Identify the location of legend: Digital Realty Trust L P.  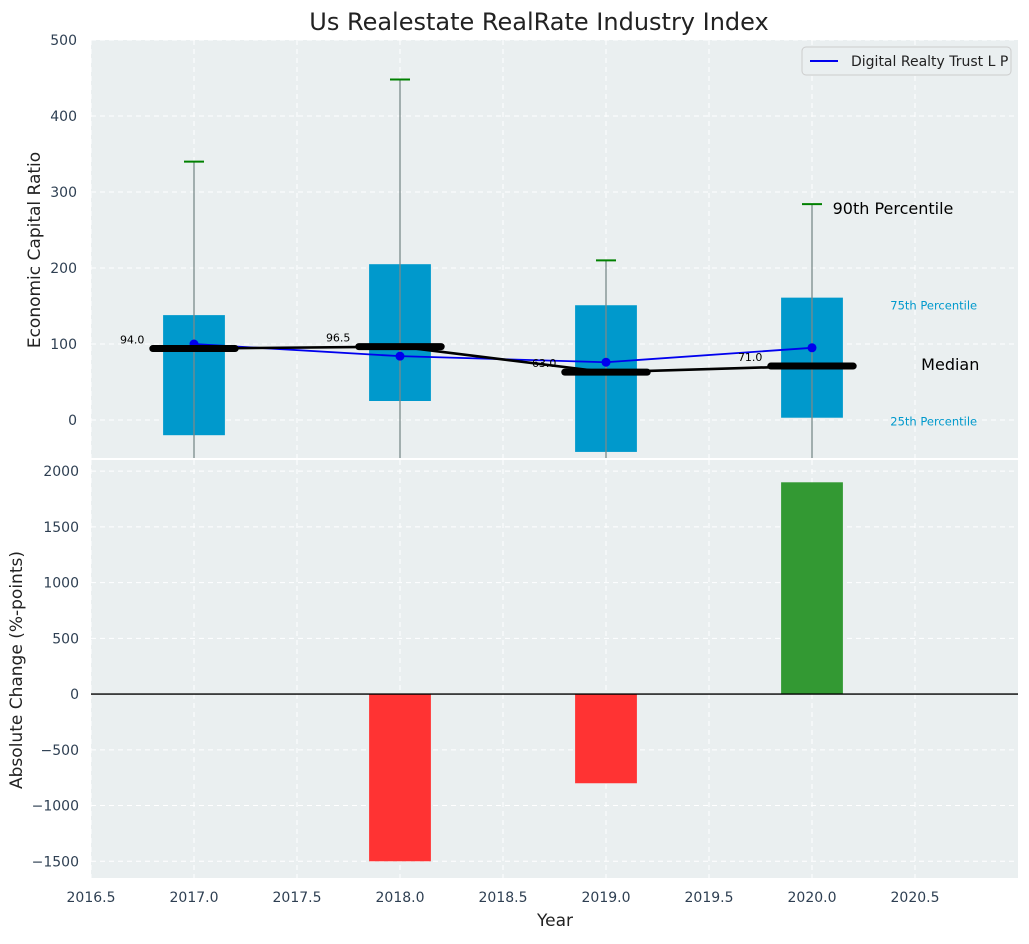
(906, 61).